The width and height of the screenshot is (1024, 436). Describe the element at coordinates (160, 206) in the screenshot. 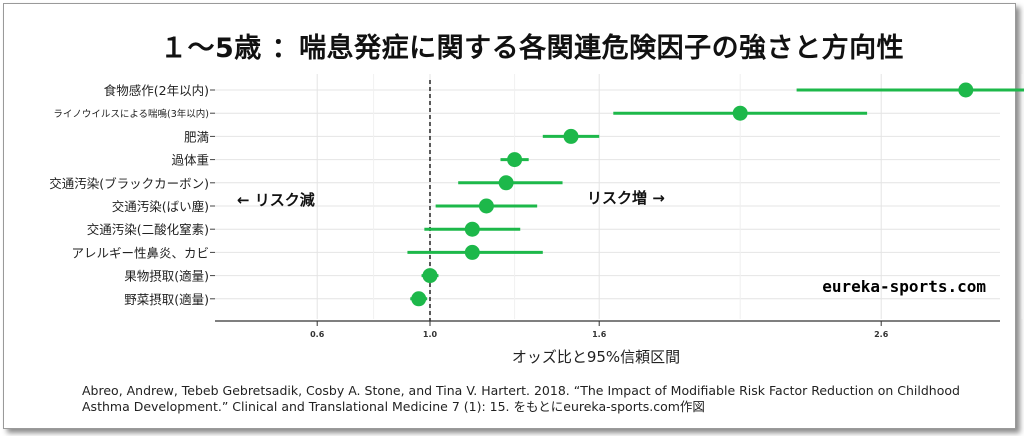

I see `y-label: 交通汚染(ばい塵)` at that location.